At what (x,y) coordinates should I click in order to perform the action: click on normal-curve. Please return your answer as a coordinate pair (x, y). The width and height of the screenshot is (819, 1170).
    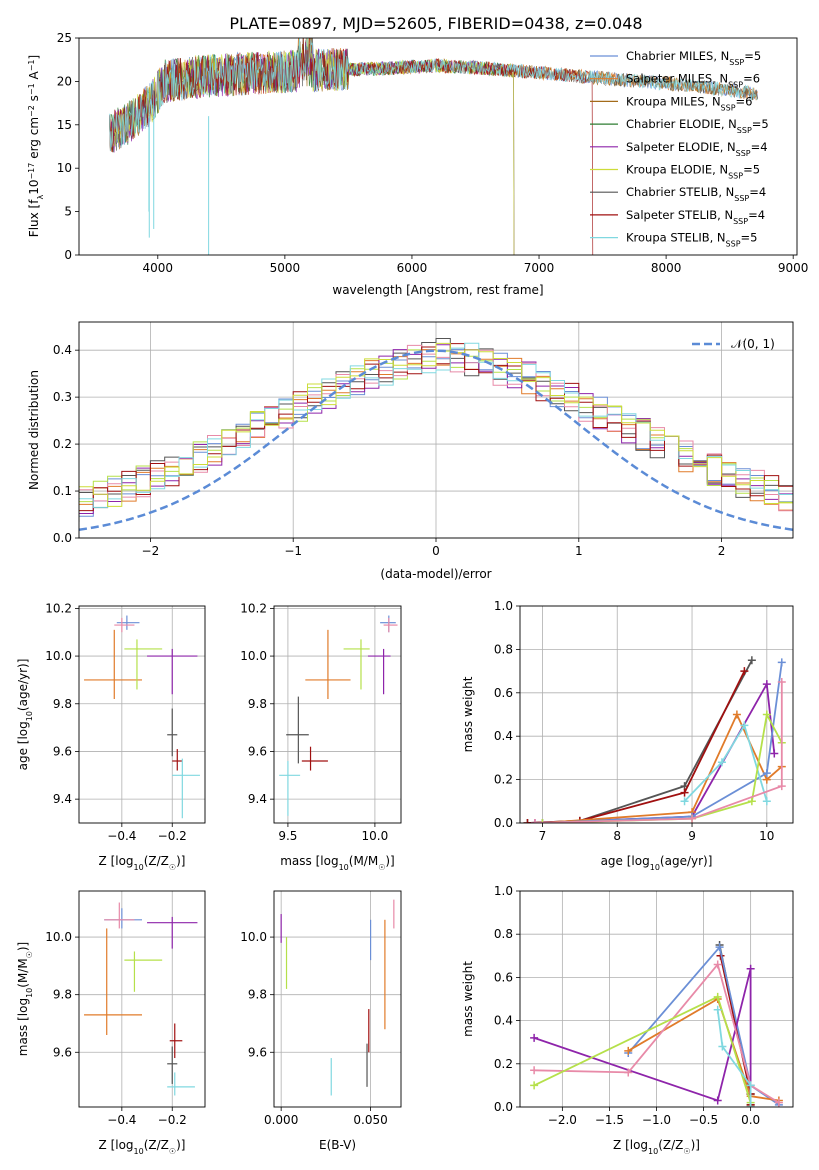
    Looking at the image, I should click on (436, 440).